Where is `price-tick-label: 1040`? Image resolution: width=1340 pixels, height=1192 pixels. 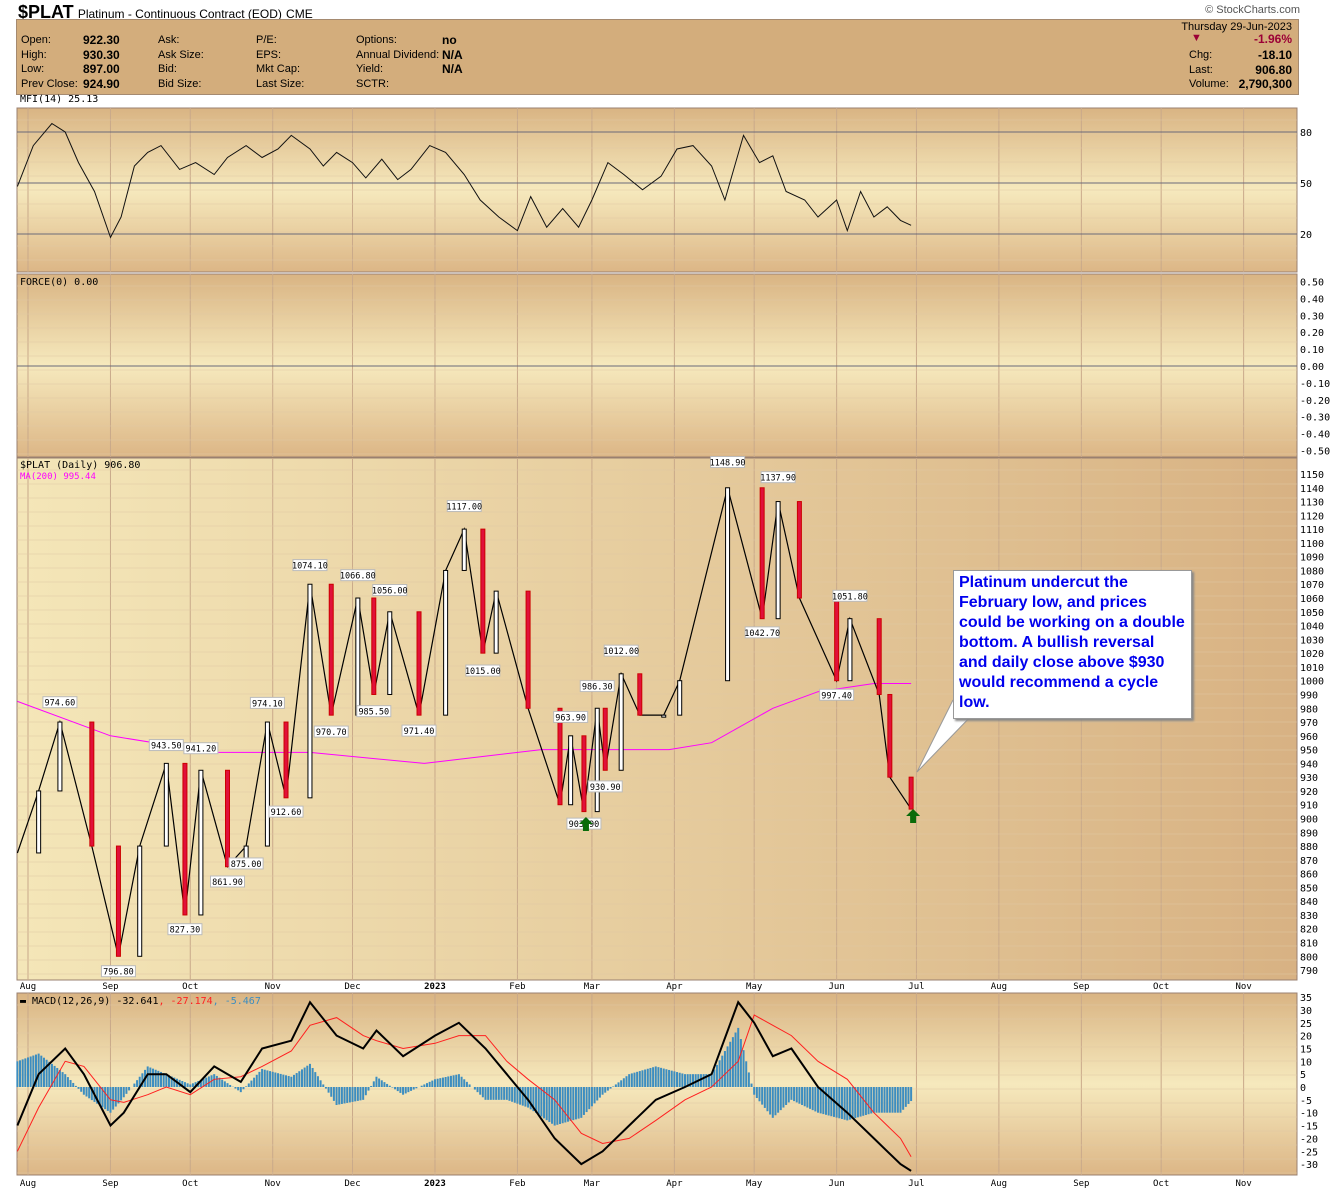 price-tick-label: 1040 is located at coordinates (1312, 627).